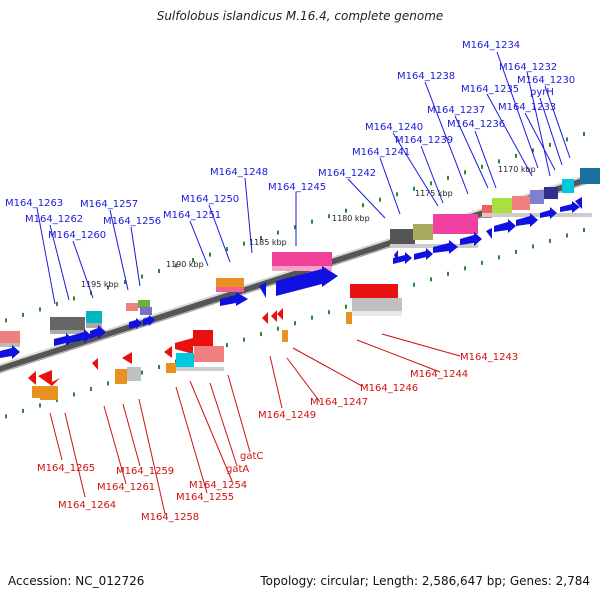 The image size is (600, 600). Describe the element at coordinates (394, 127) in the screenshot. I see `gene-label: M164_1240` at that location.